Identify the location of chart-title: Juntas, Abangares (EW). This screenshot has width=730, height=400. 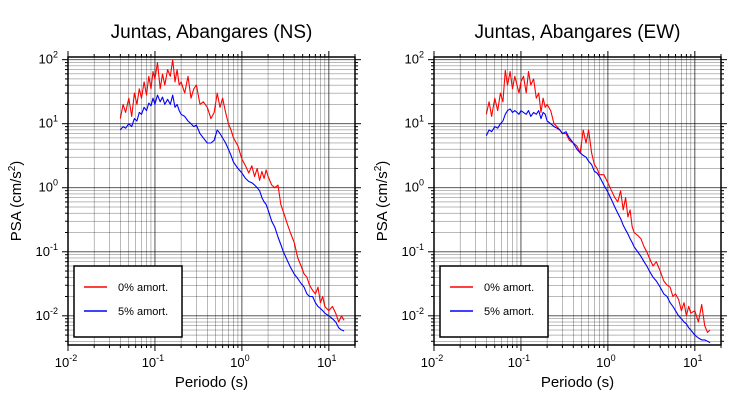
(578, 32).